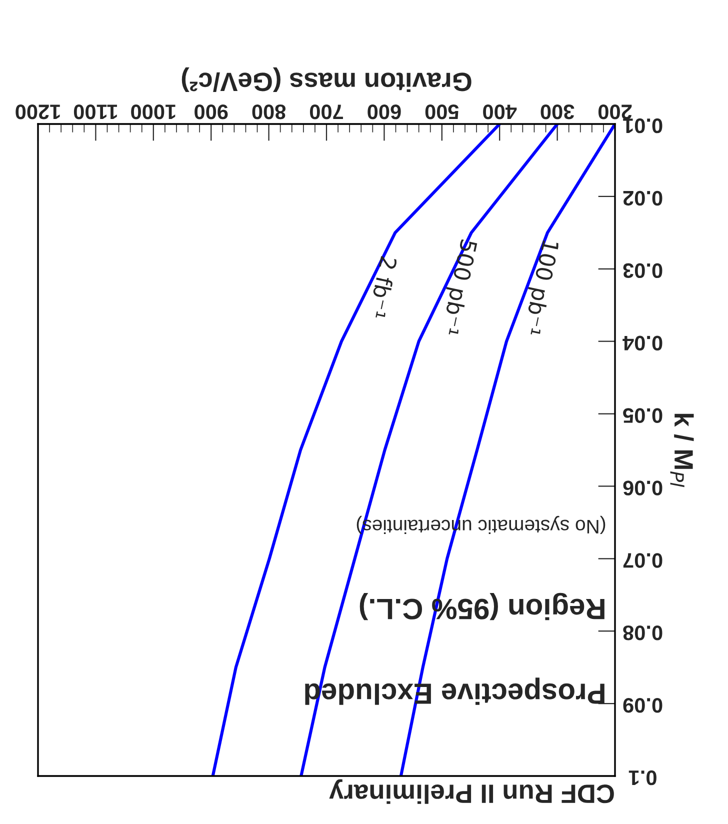  I want to click on text: 100 pb⁻¹, so click(539, 287).